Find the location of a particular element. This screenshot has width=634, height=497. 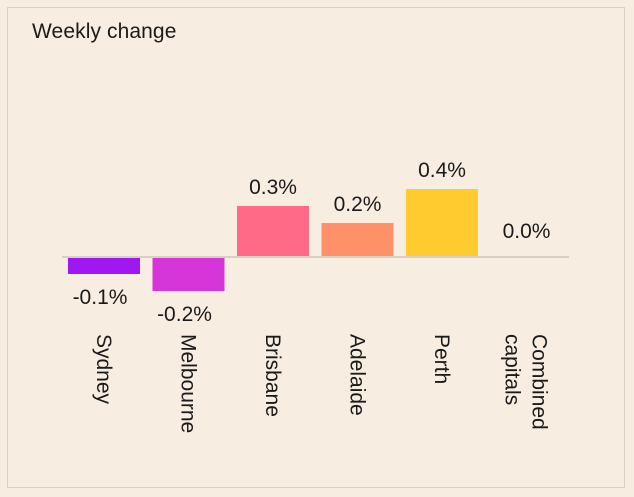

category-label-combined-capitals-line-2: capitals is located at coordinates (512, 369).